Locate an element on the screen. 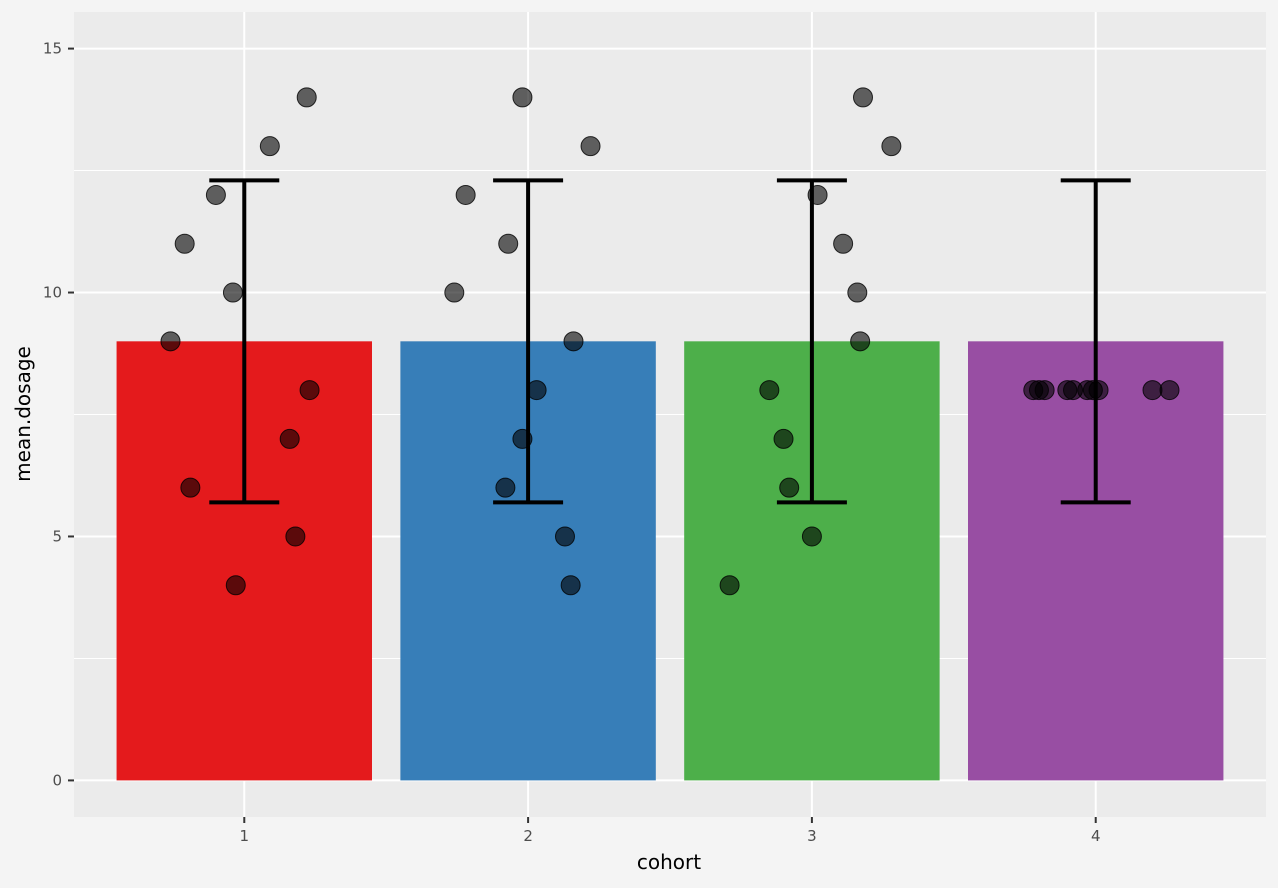  x-tick-label: 1 is located at coordinates (245, 836).